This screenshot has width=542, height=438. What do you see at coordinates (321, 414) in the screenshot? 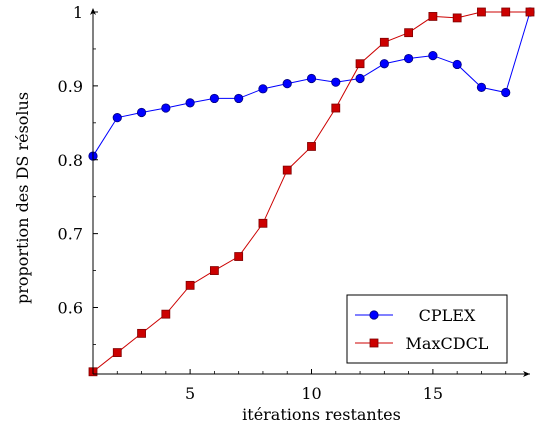
I see `x-axis-label: itérations restantes` at bounding box center [321, 414].